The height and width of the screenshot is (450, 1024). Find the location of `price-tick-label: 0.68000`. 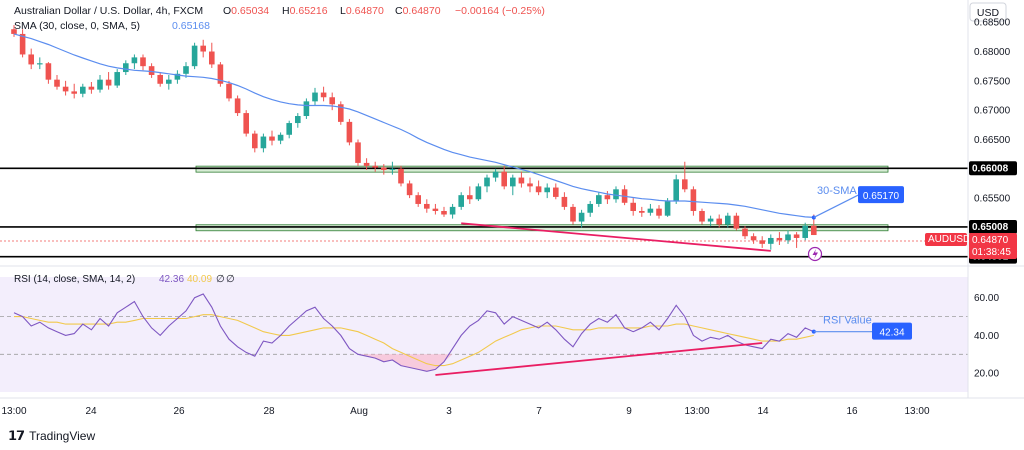

price-tick-label: 0.68000 is located at coordinates (992, 52).